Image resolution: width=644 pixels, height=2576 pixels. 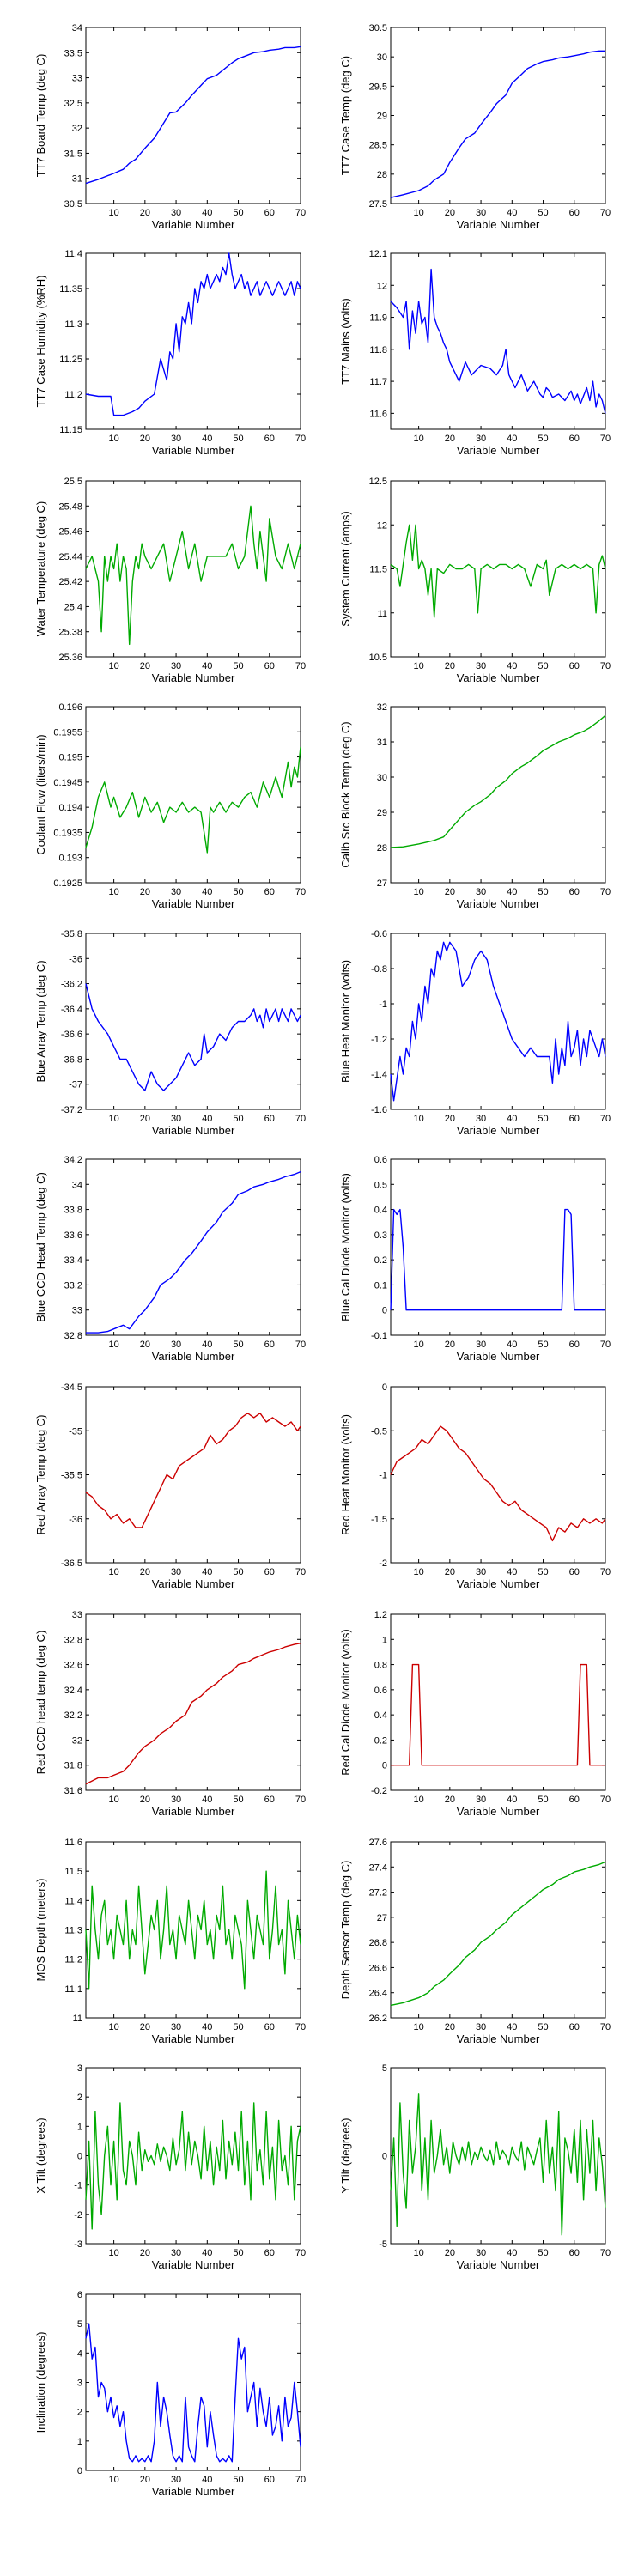 I want to click on y-tick-label: 1, so click(x=385, y=1640).